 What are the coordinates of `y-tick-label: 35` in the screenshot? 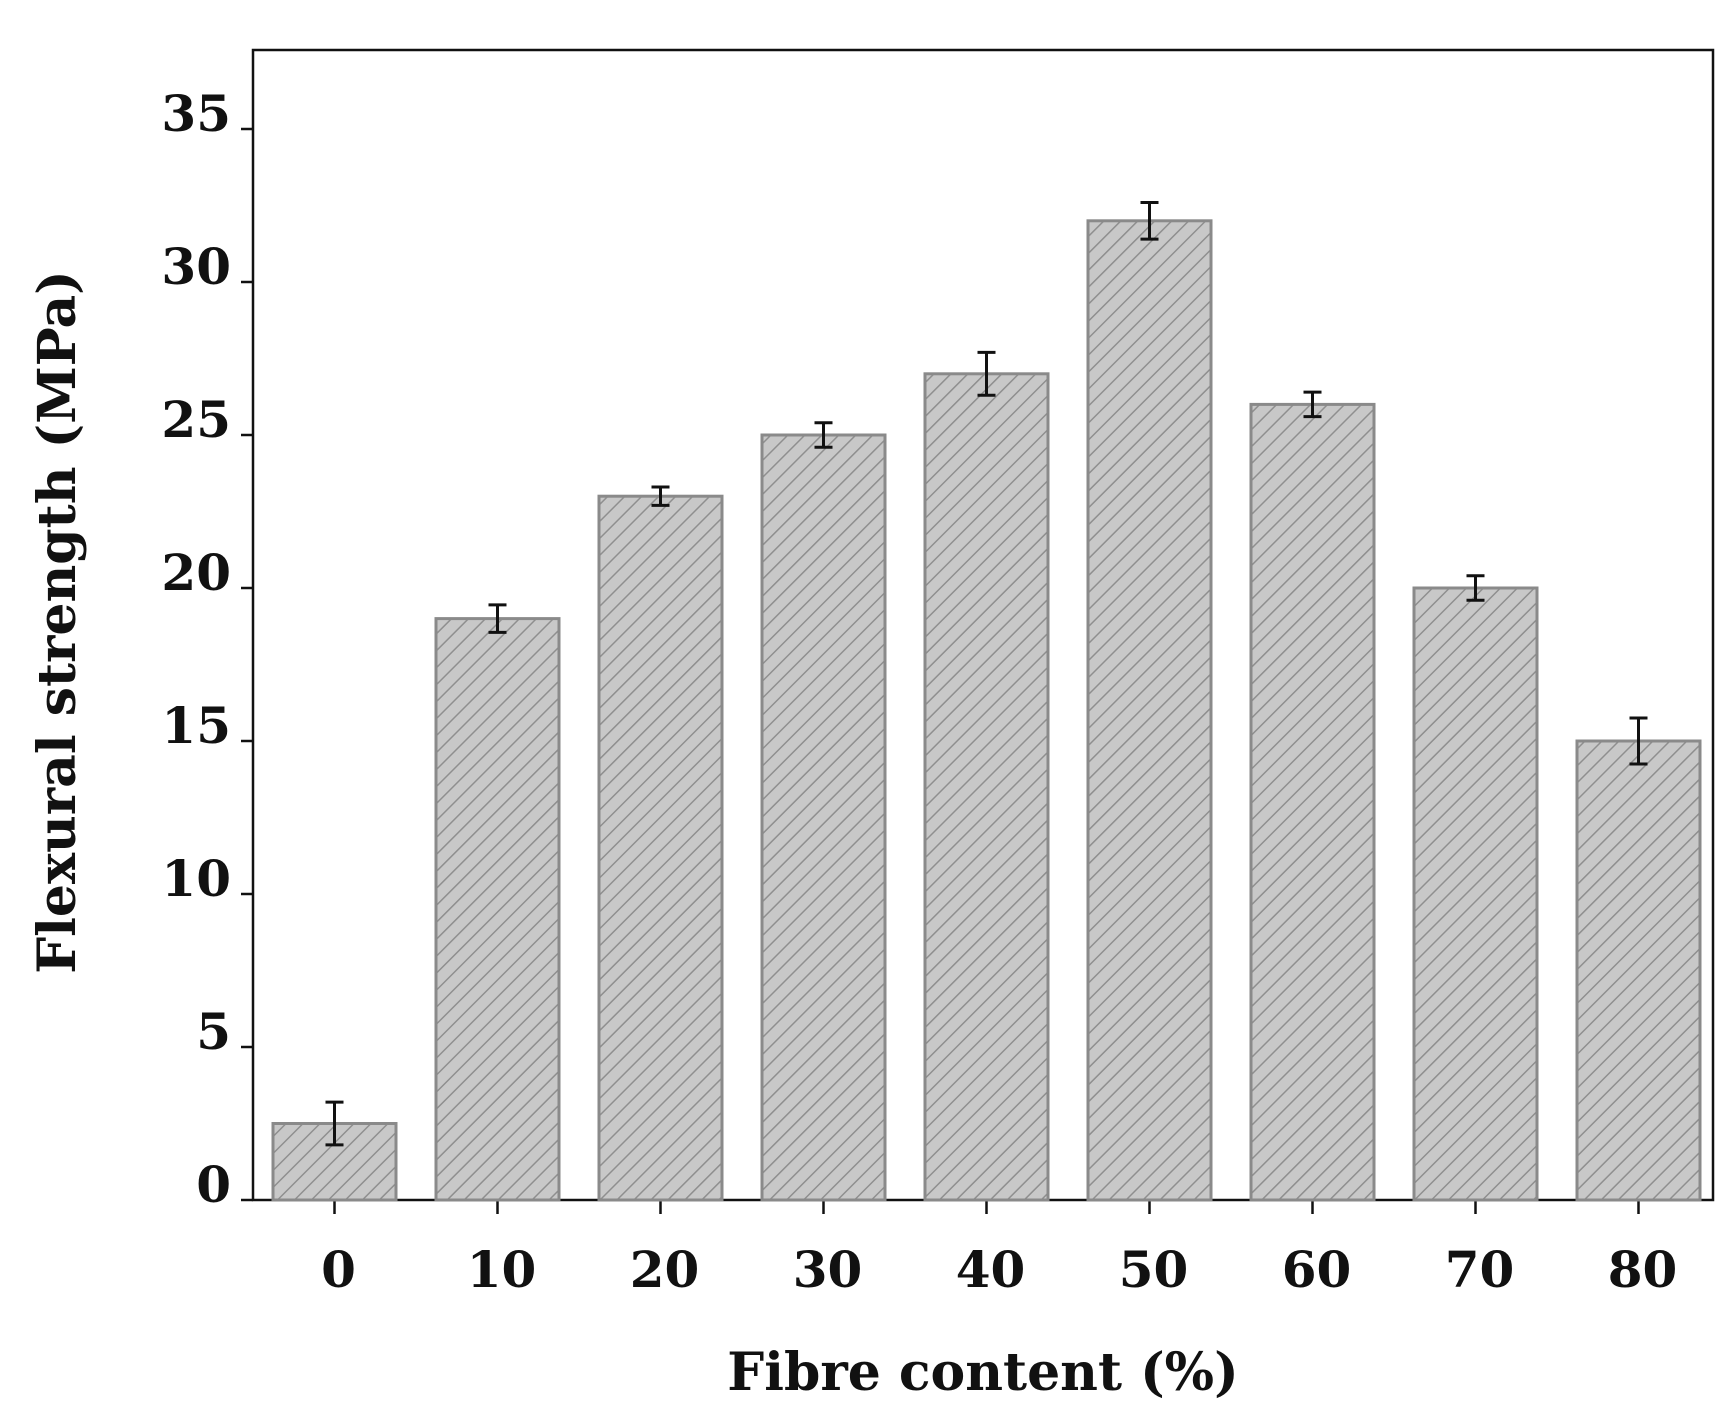 It's located at (196, 113).